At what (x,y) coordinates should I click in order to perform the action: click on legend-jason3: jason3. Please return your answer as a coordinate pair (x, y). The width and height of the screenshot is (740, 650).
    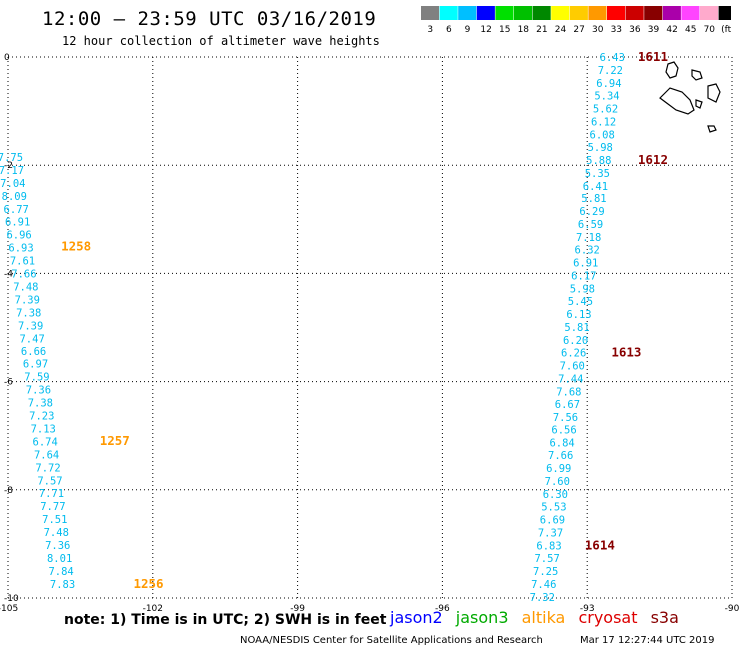
    Looking at the image, I should click on (482, 617).